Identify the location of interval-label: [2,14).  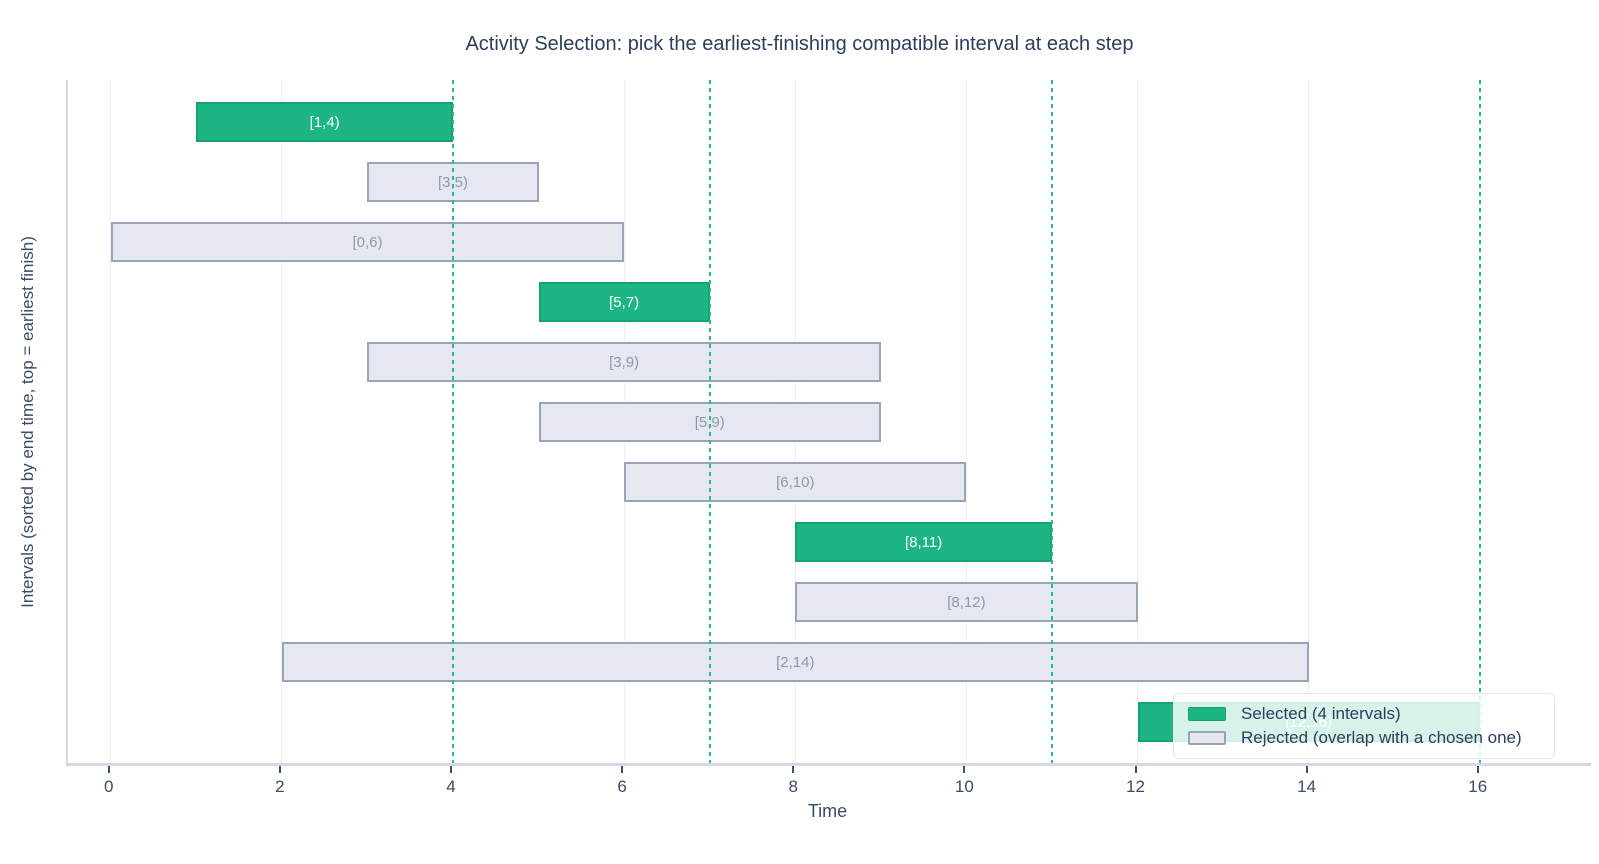
(795, 662).